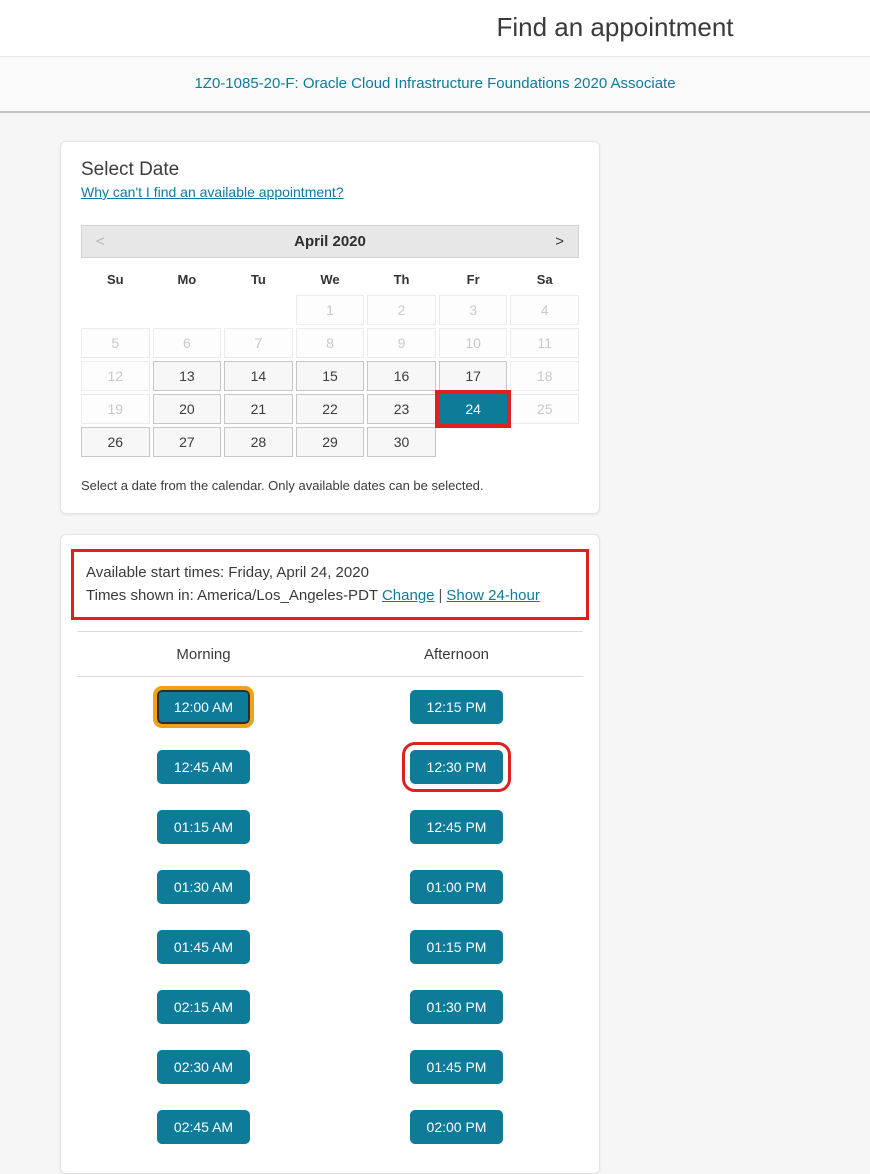 This screenshot has width=870, height=1174. I want to click on calendar-day-4: 4, so click(544, 310).